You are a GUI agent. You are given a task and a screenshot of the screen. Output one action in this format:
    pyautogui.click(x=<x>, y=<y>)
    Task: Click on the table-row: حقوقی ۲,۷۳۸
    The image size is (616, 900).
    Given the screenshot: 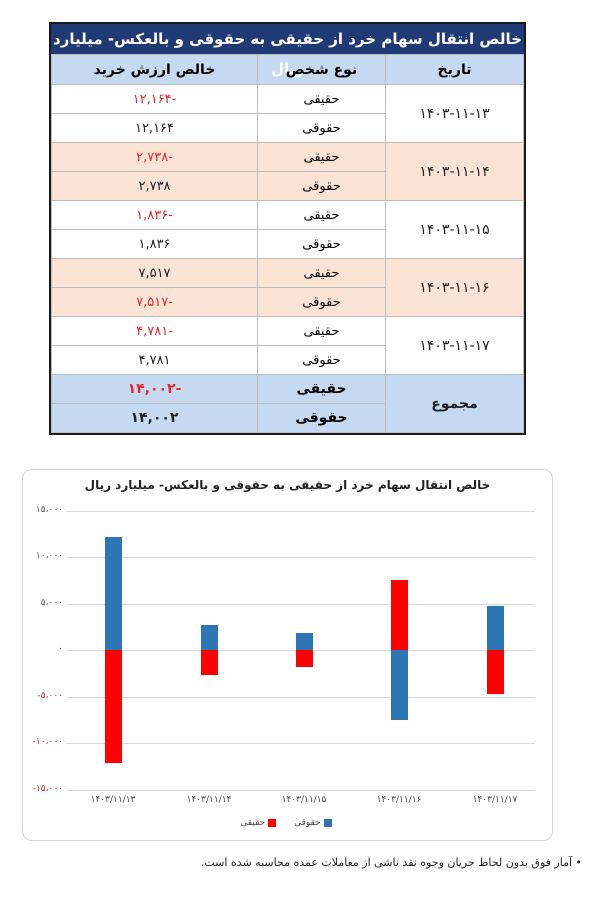 What is the action you would take?
    pyautogui.click(x=287, y=186)
    